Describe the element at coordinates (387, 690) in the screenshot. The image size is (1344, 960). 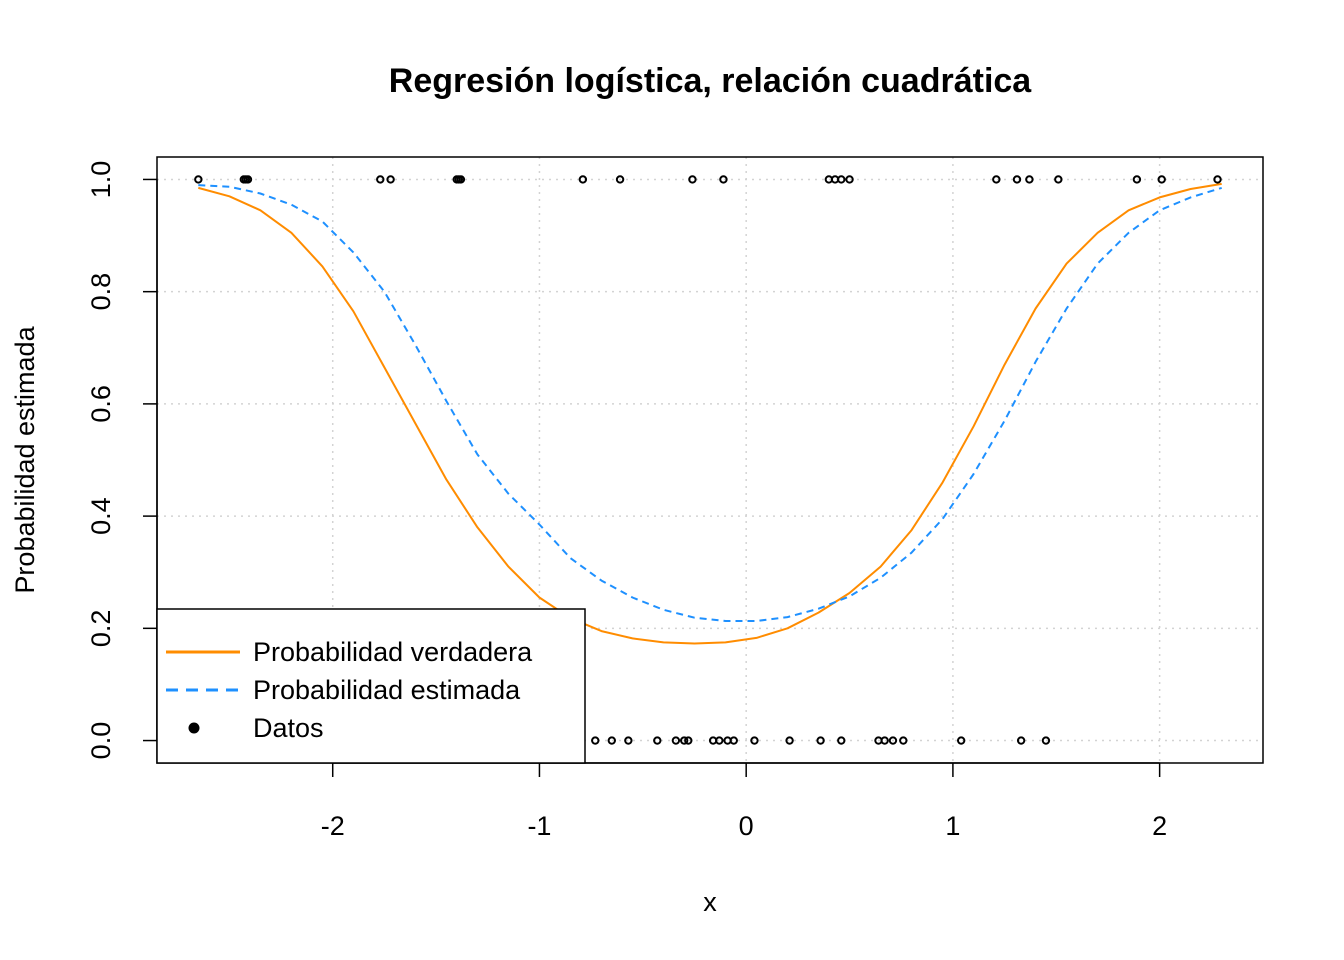
I see `legend-label: Probabilidad estimada` at that location.